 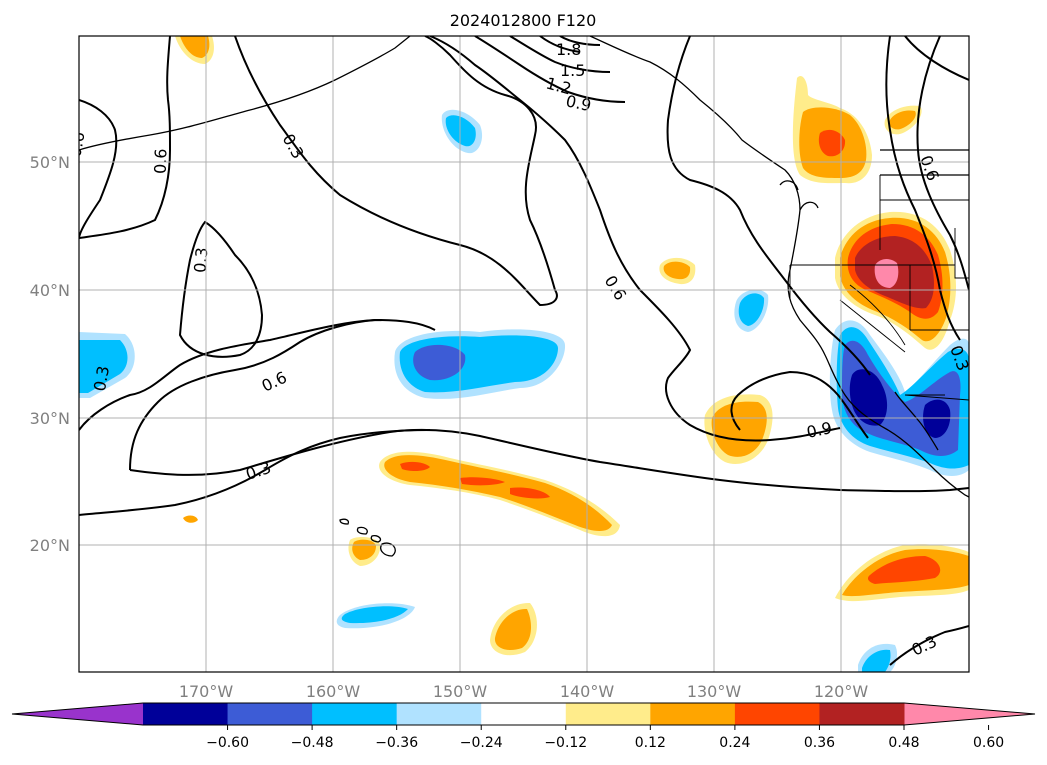 I want to click on colorbar-tick-label: −0.24, so click(x=481, y=743).